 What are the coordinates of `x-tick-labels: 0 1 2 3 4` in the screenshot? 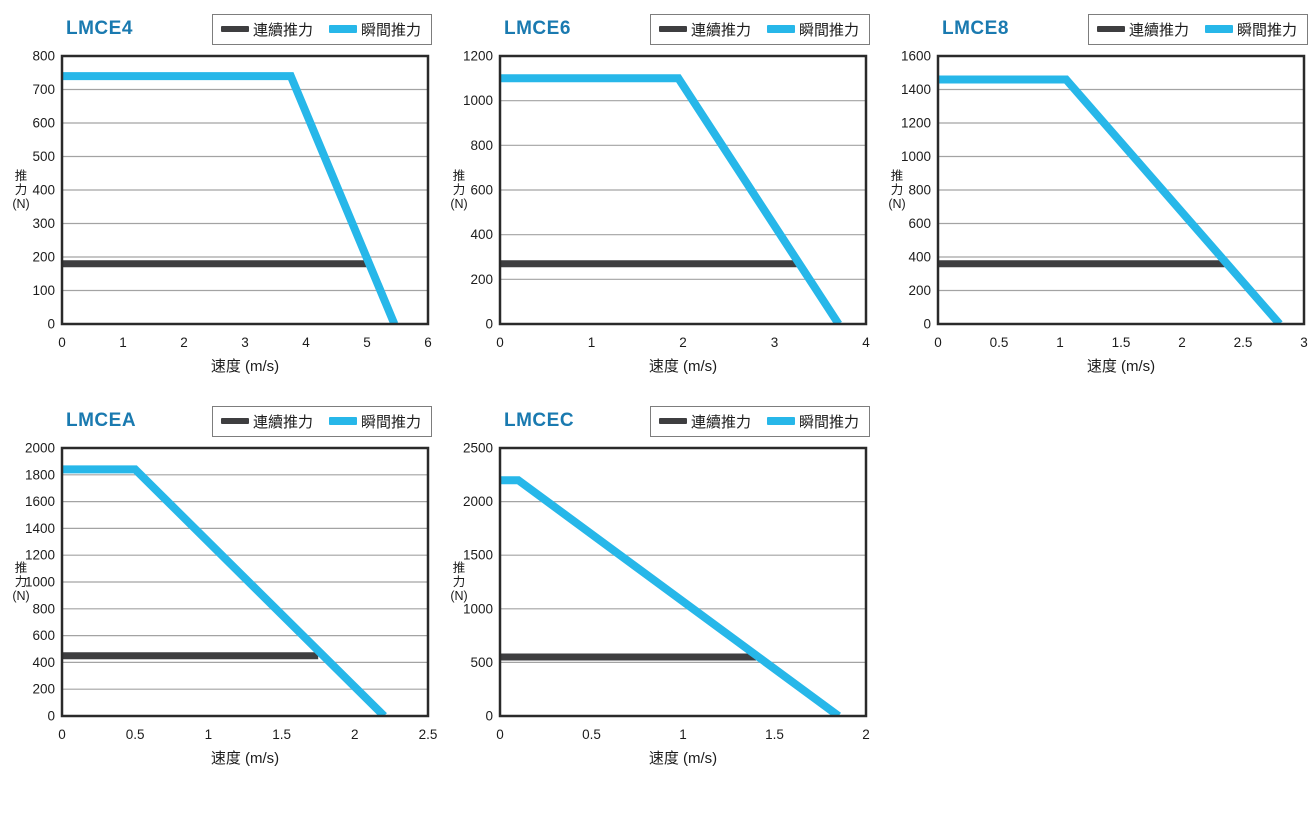 It's located at (683, 342).